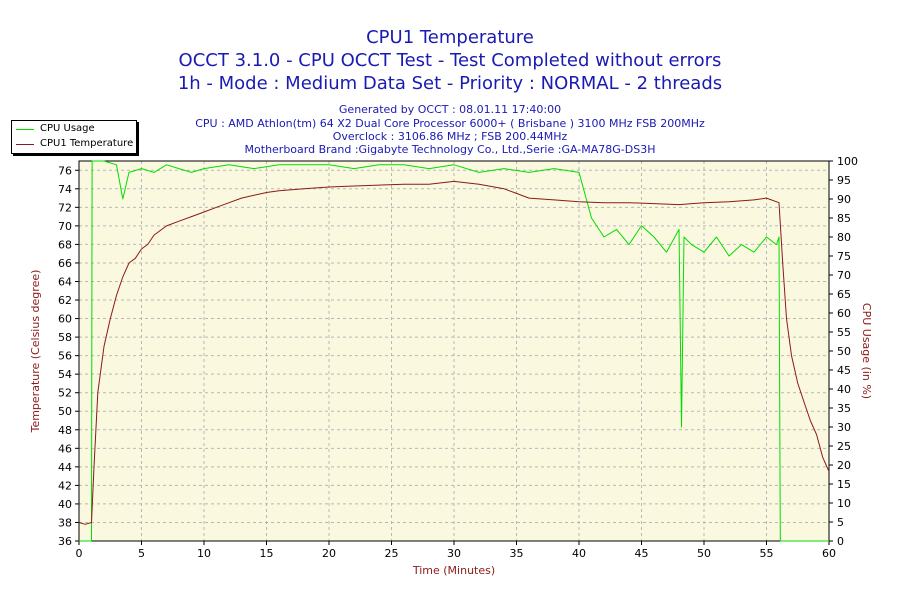 The image size is (900, 600). Describe the element at coordinates (844, 484) in the screenshot. I see `y2-tick-label-15: 15` at that location.